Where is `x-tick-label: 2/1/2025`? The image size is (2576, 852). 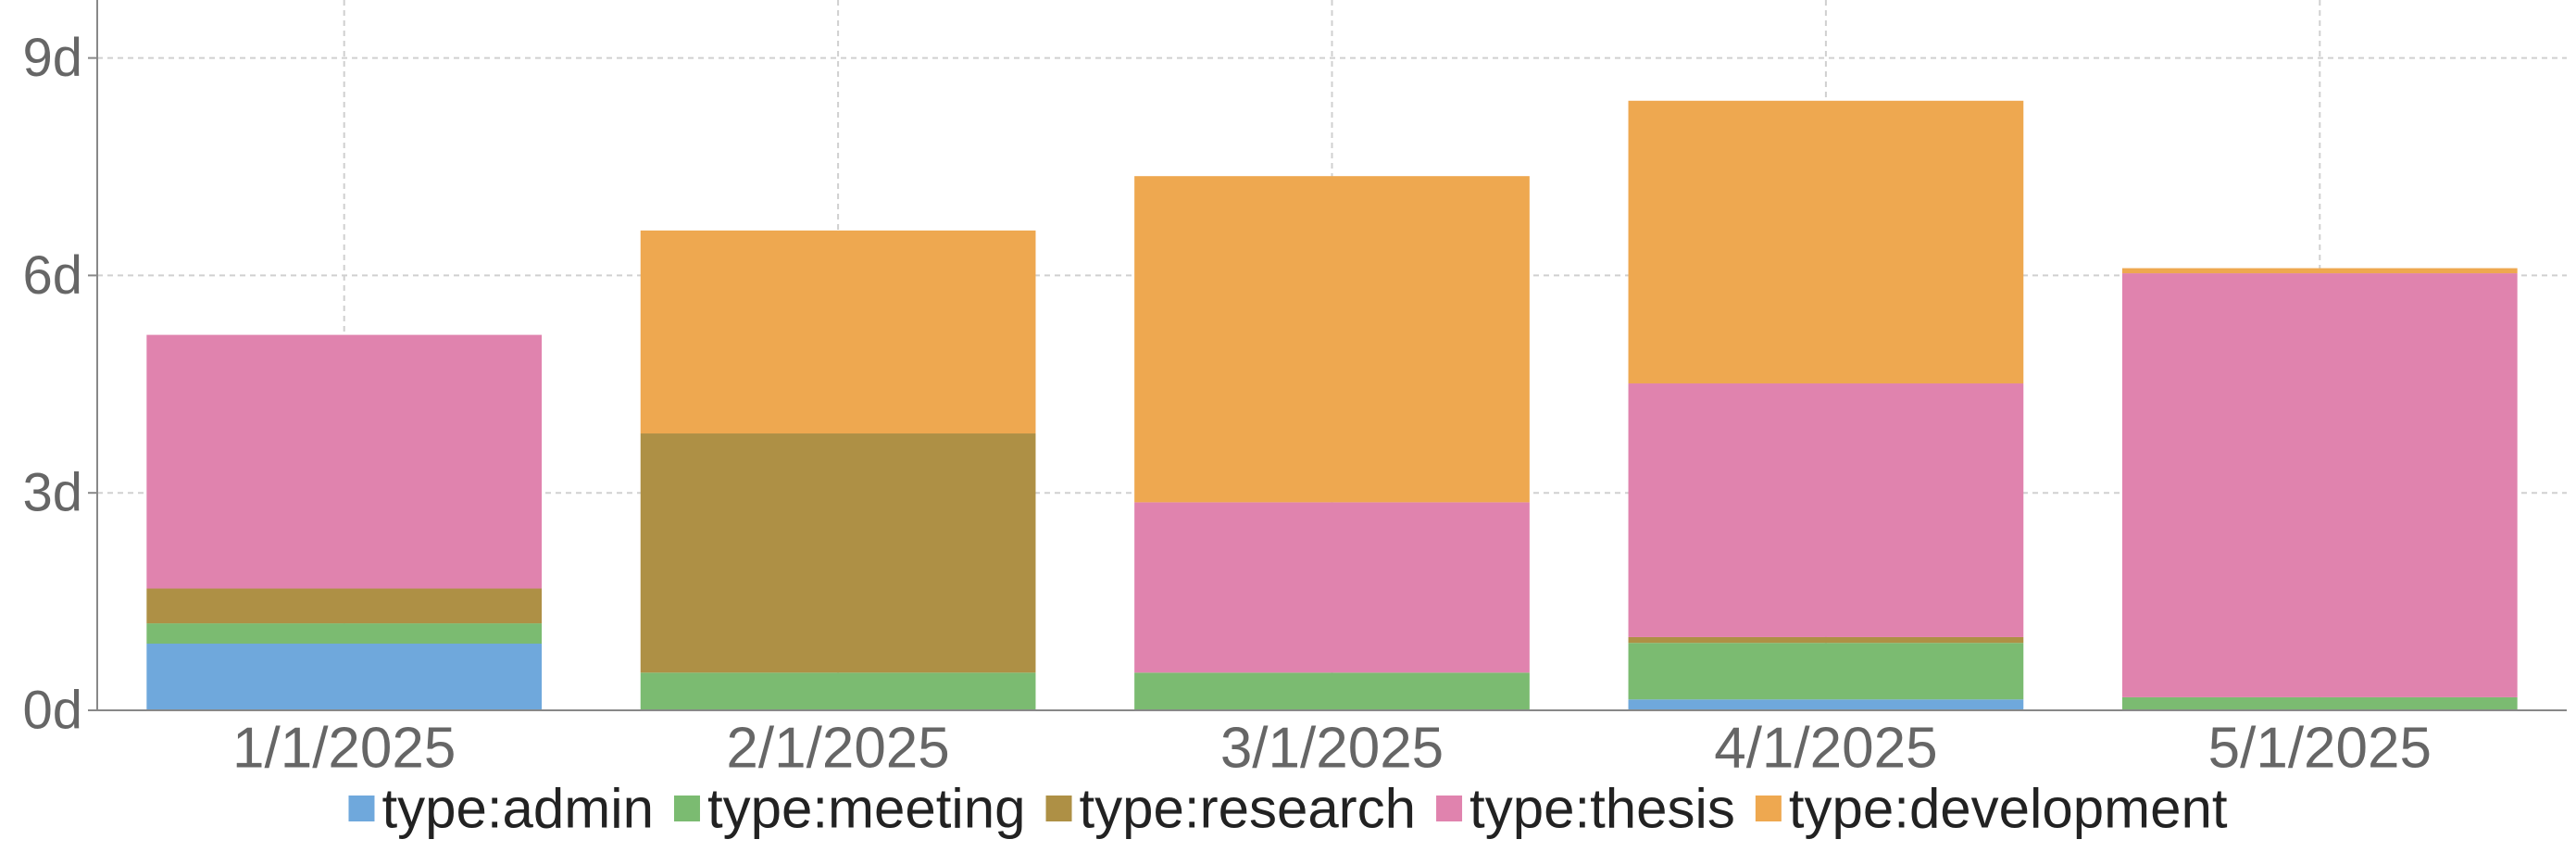
x-tick-label: 2/1/2025 is located at coordinates (838, 749).